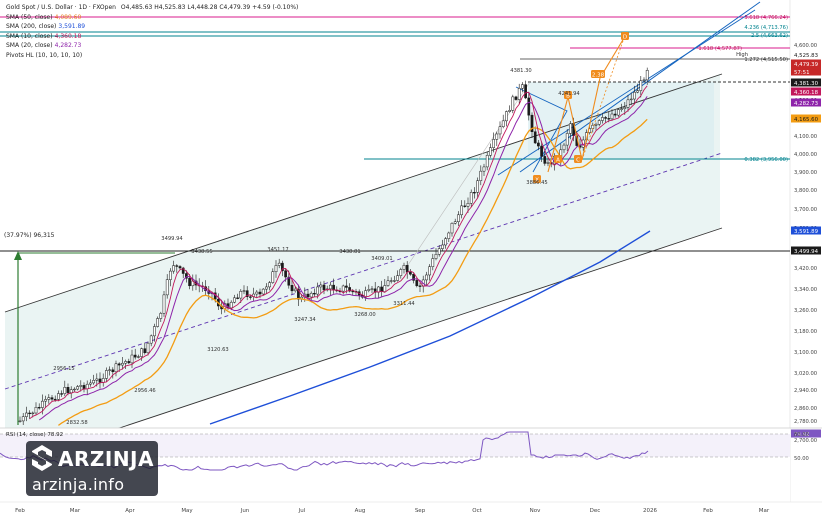 This screenshot has width=822, height=522. I want to click on time-tick-label: Feb, so click(708, 511).